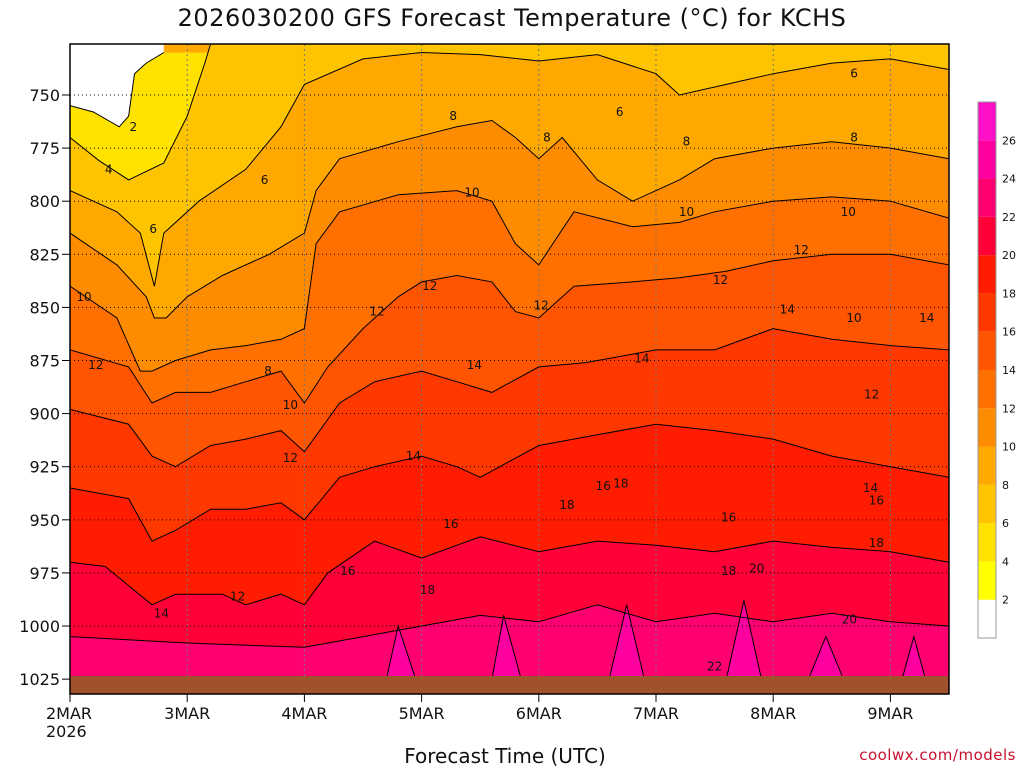  What do you see at coordinates (422, 713) in the screenshot?
I see `x-tick-label: 5MAR` at bounding box center [422, 713].